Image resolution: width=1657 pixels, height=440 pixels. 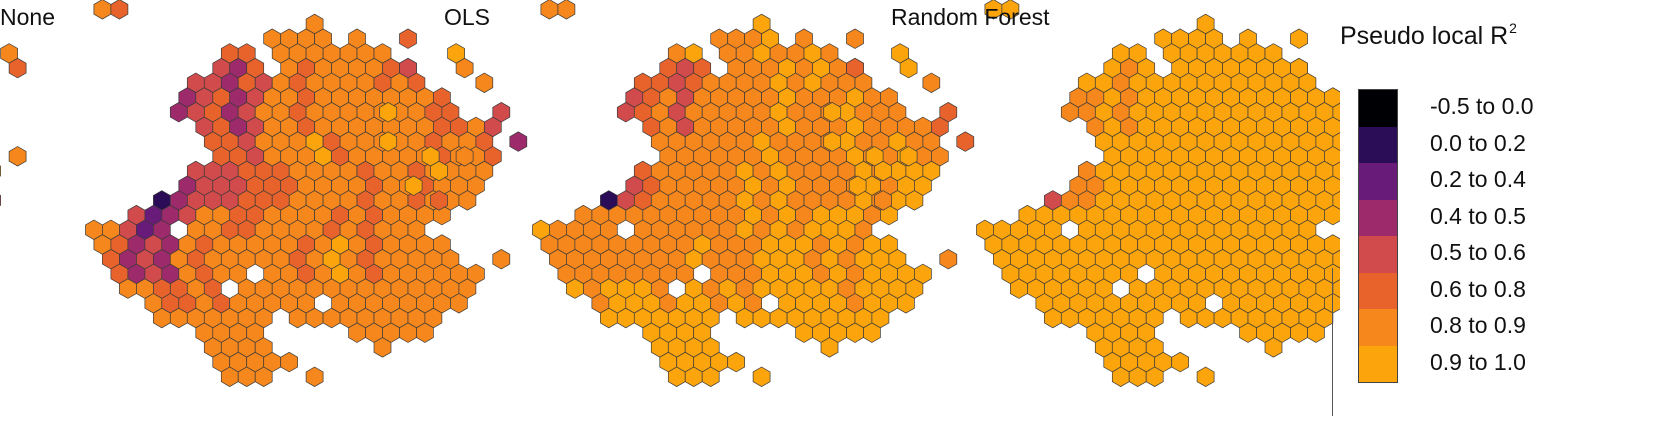 I want to click on panel-title-ols: OLS, so click(x=467, y=17).